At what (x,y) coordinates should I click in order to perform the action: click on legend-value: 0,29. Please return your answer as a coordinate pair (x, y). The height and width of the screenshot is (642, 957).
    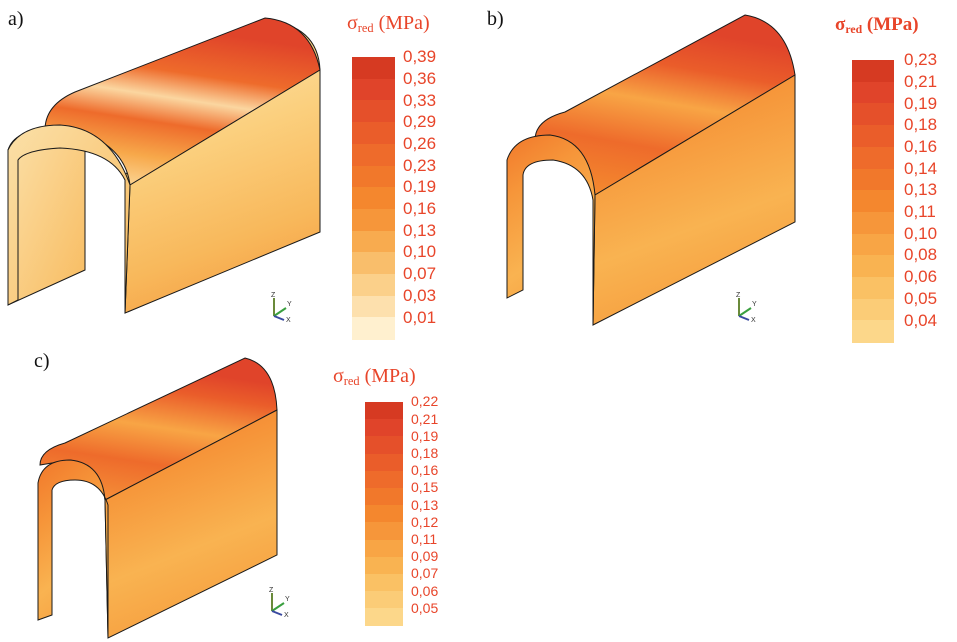
    Looking at the image, I should click on (420, 122).